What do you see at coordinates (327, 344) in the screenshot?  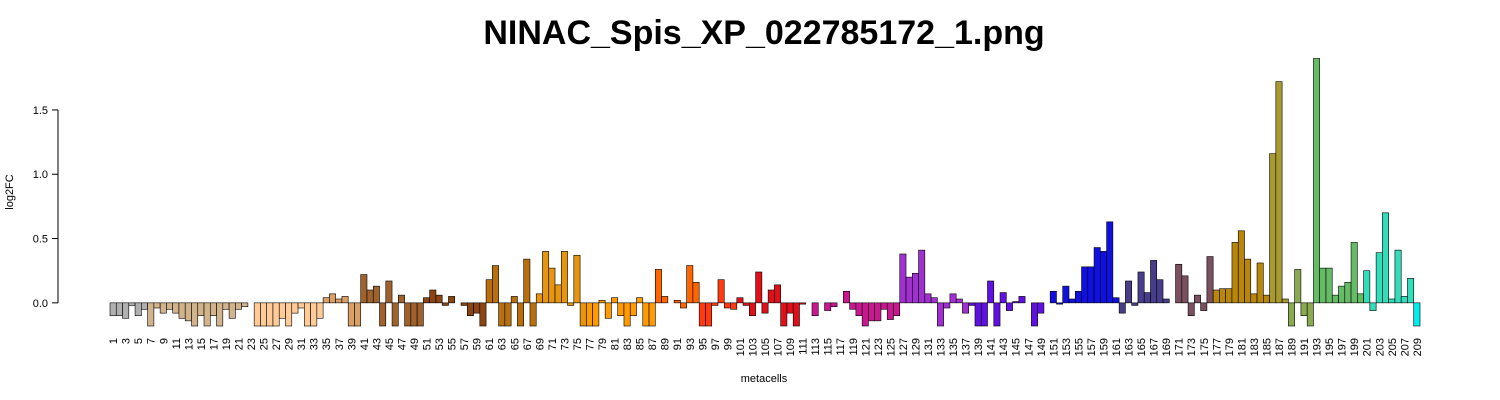 I see `x-tick-label: 35` at bounding box center [327, 344].